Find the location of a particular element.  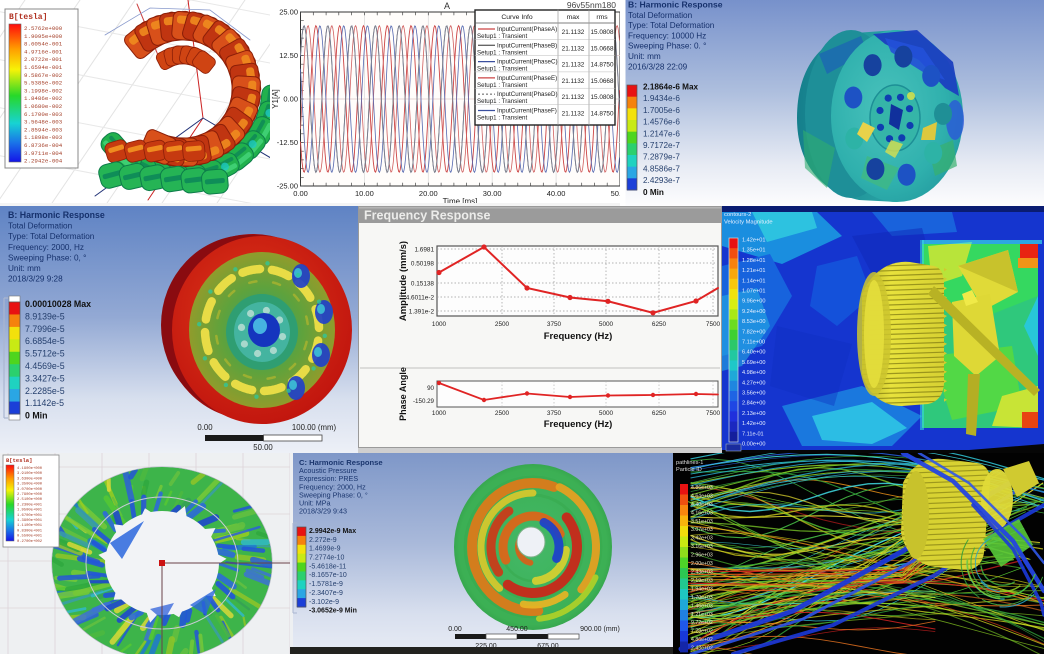

svg-text: InputCurrent(PhaseC) is located at coordinates (527, 62).